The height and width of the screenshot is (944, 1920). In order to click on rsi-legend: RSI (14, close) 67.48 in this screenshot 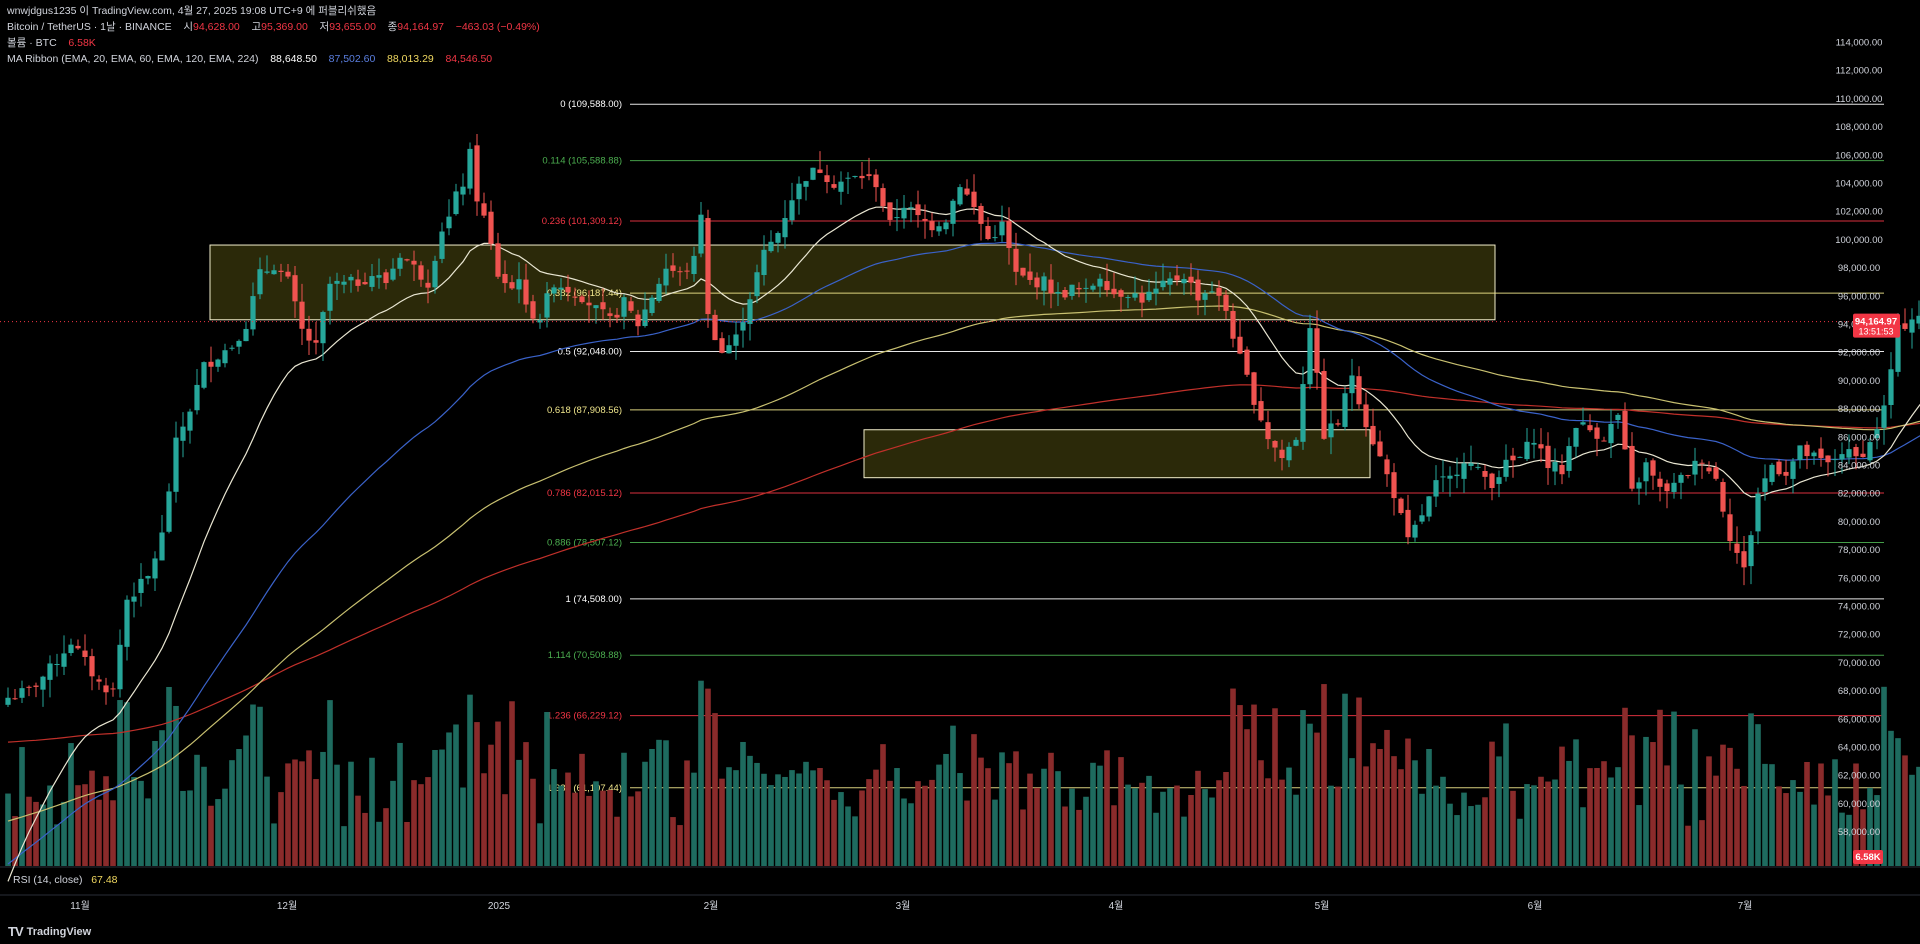, I will do `click(65, 880)`.